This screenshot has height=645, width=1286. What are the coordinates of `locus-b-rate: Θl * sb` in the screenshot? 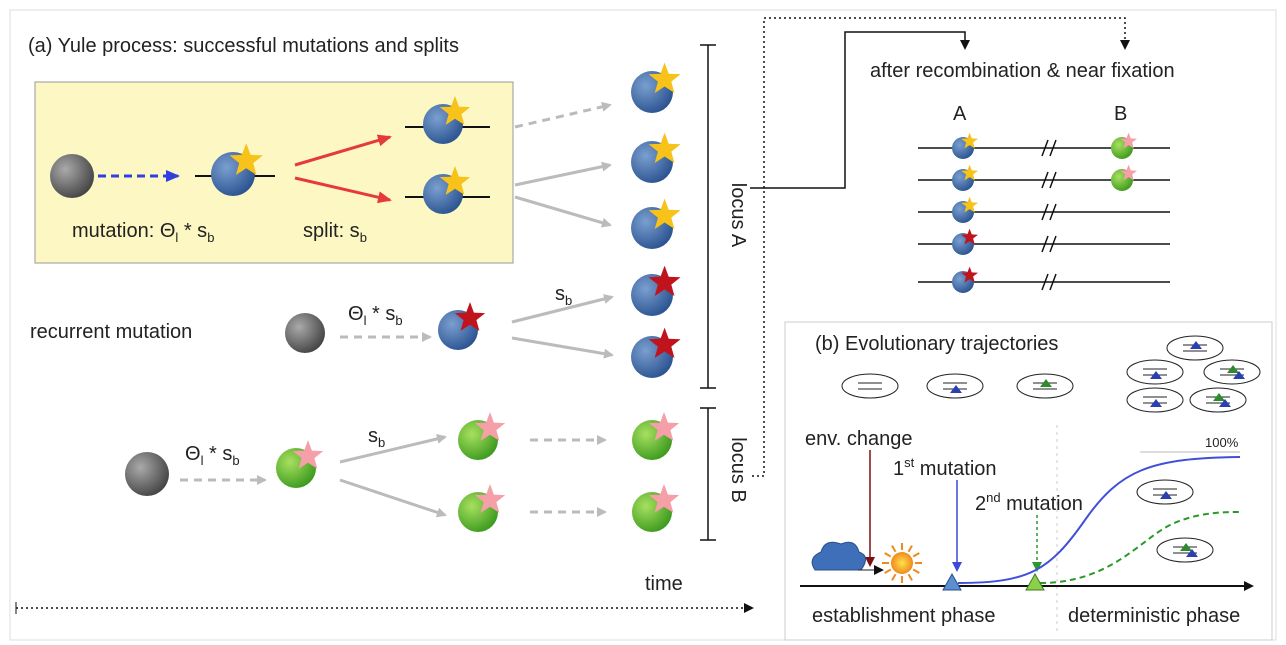 It's located at (212, 455).